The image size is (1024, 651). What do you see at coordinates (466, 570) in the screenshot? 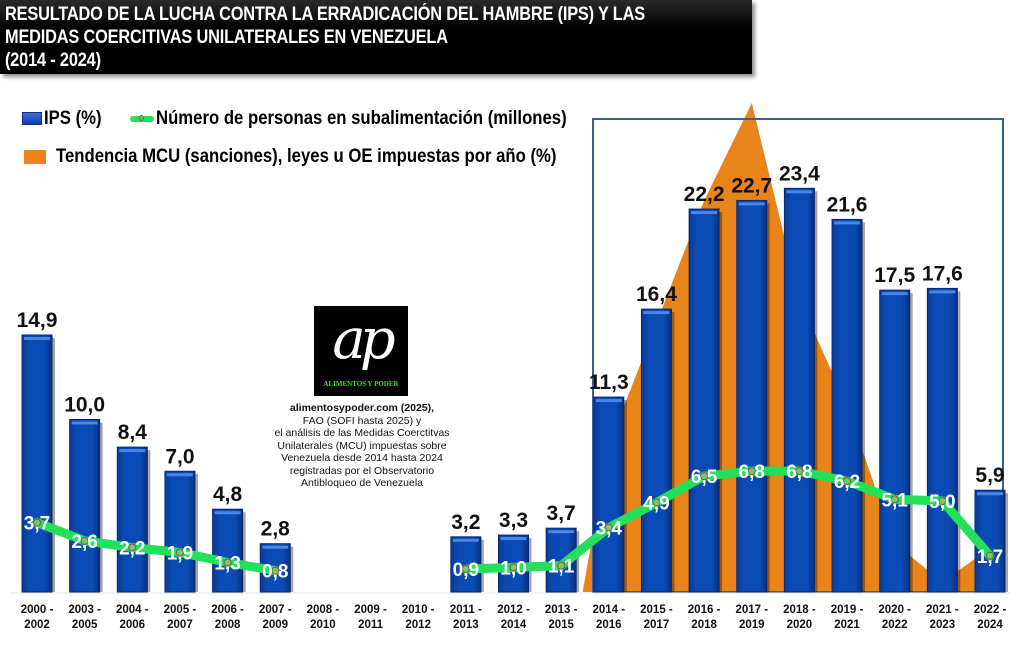
I see `undernourished-value-label: 0,9` at bounding box center [466, 570].